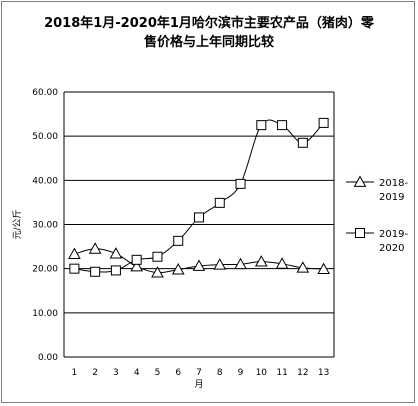 This screenshot has width=418, height=406. I want to click on legend-label: 2019, so click(391, 197).